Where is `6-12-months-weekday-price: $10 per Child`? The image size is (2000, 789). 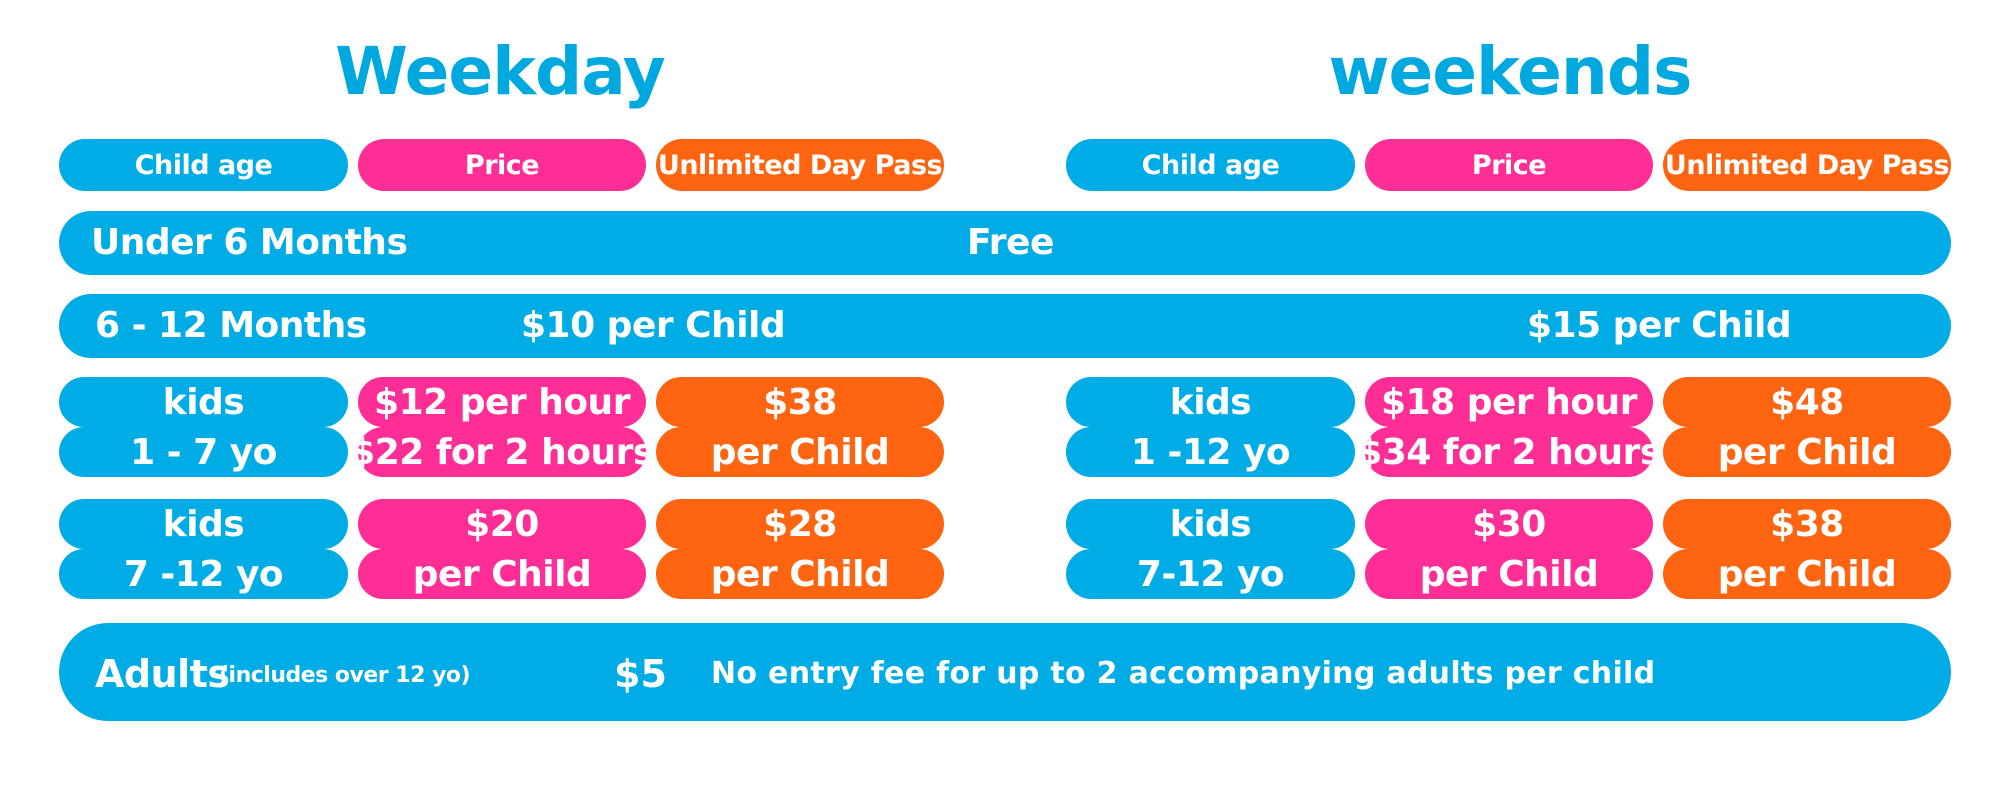
6-12-months-weekday-price: $10 per Child is located at coordinates (653, 325).